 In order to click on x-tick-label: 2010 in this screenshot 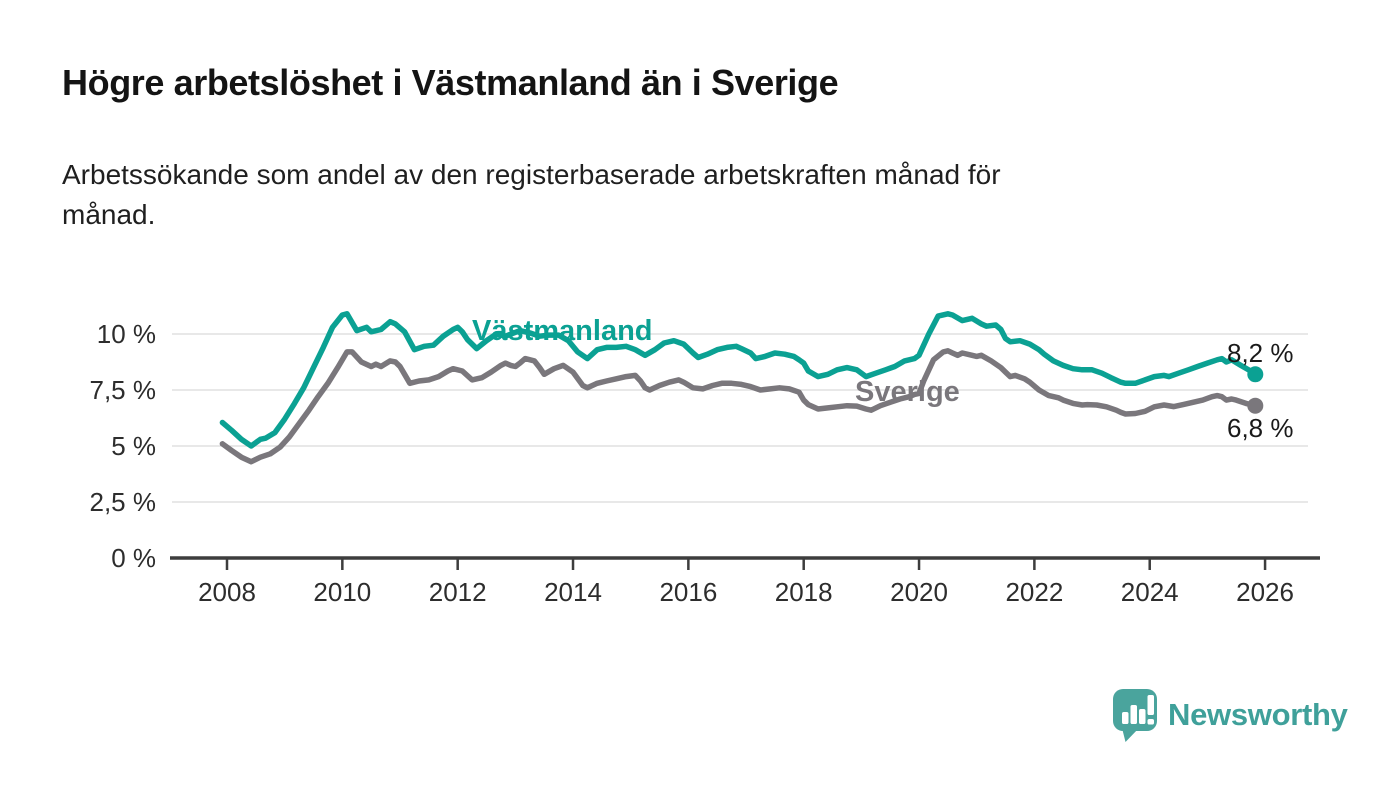, I will do `click(342, 592)`.